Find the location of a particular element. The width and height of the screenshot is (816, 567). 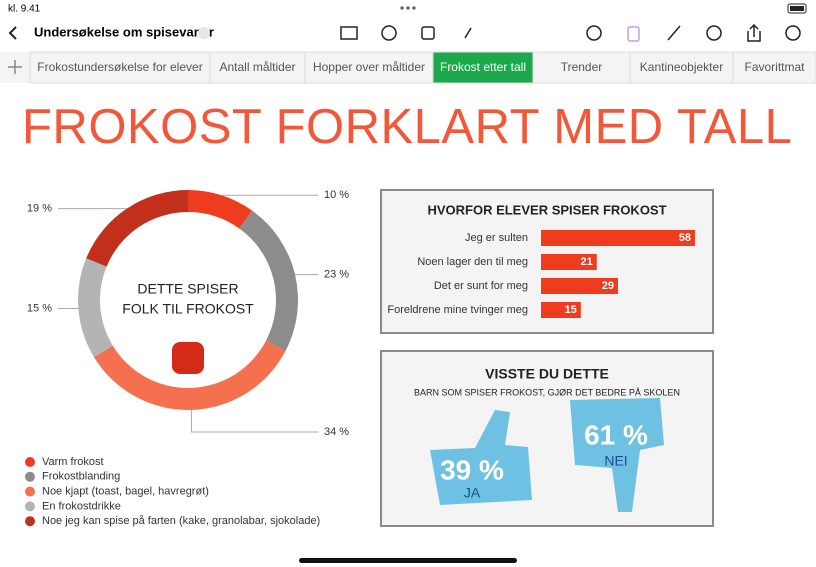

value-label: 15 % is located at coordinates (39, 308).